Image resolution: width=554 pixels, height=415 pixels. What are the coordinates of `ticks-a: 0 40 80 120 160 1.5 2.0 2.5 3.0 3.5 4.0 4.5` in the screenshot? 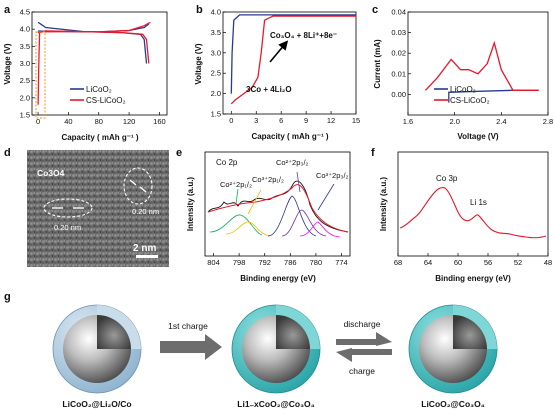 It's located at (93, 67).